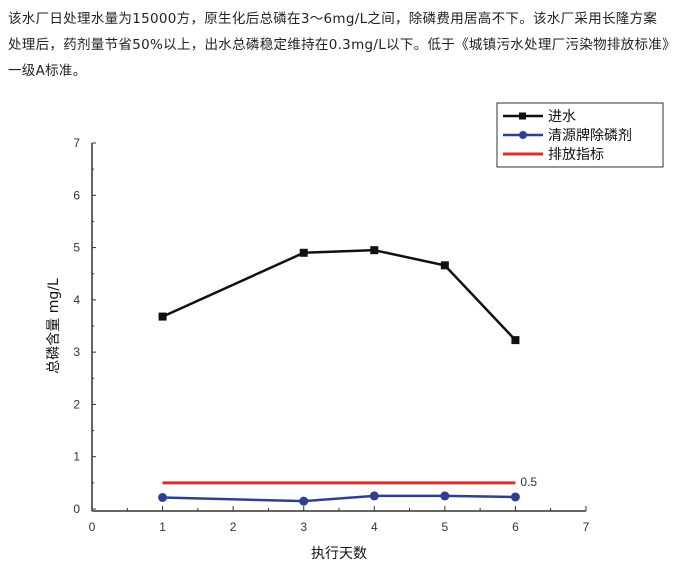  What do you see at coordinates (303, 527) in the screenshot?
I see `x-tick-label: 3` at bounding box center [303, 527].